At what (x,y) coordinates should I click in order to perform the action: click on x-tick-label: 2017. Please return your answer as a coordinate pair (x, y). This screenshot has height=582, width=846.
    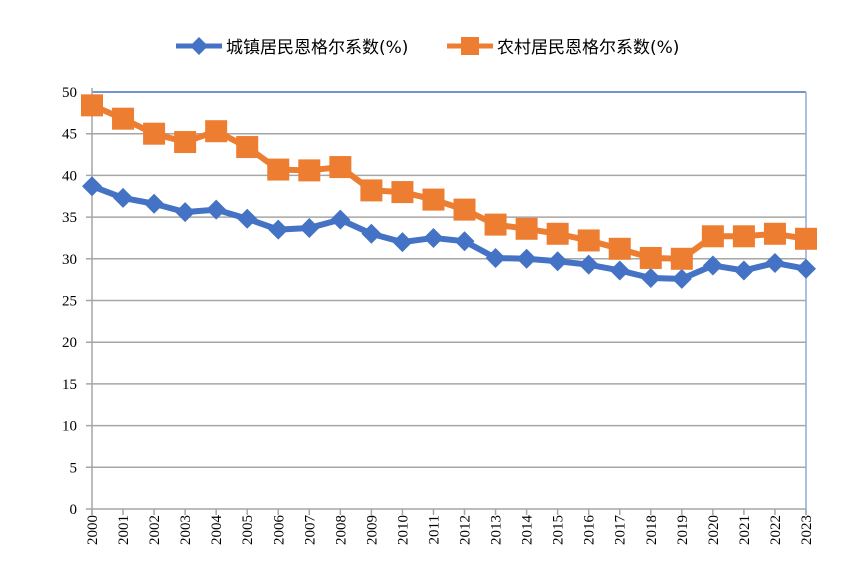
    Looking at the image, I should click on (621, 530).